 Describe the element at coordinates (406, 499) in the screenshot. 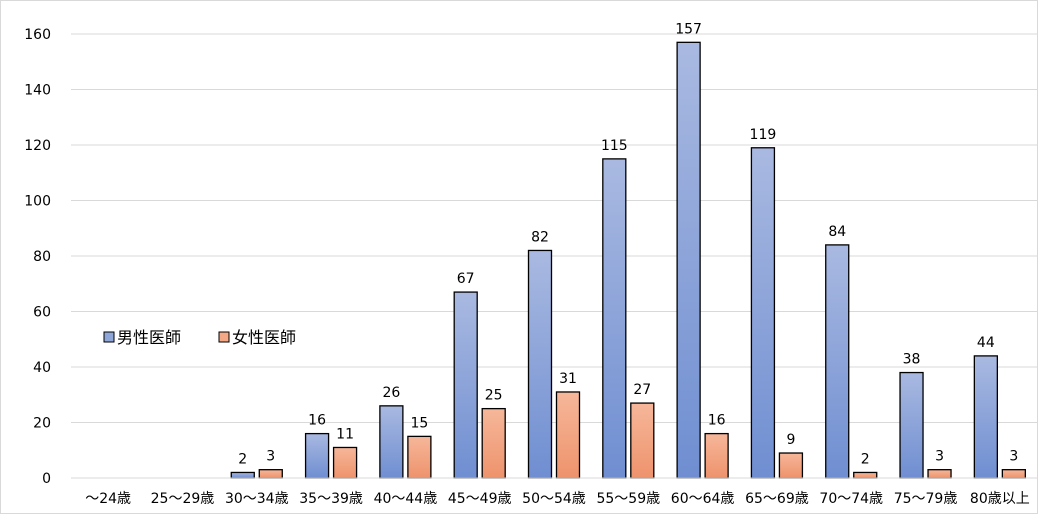

I see `x-tick-label: 40～44歳` at that location.